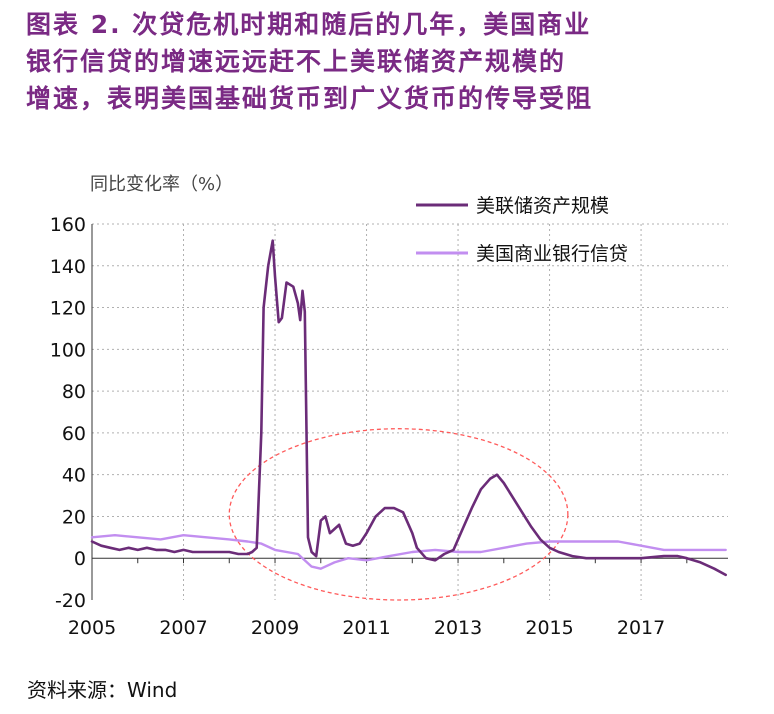 This screenshot has height=714, width=774. What do you see at coordinates (552, 254) in the screenshot?
I see `legend-label: 美国商业银行信贷` at bounding box center [552, 254].